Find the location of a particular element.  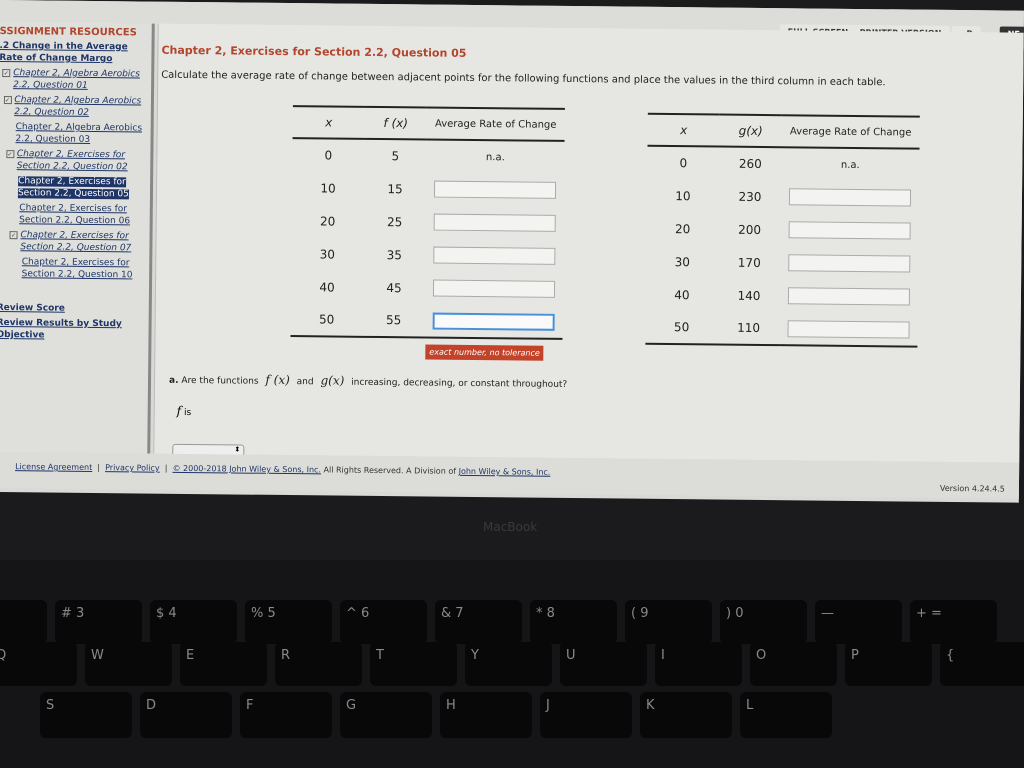

wiley-link: John Wiley & Sons, Inc. is located at coordinates (504, 471).